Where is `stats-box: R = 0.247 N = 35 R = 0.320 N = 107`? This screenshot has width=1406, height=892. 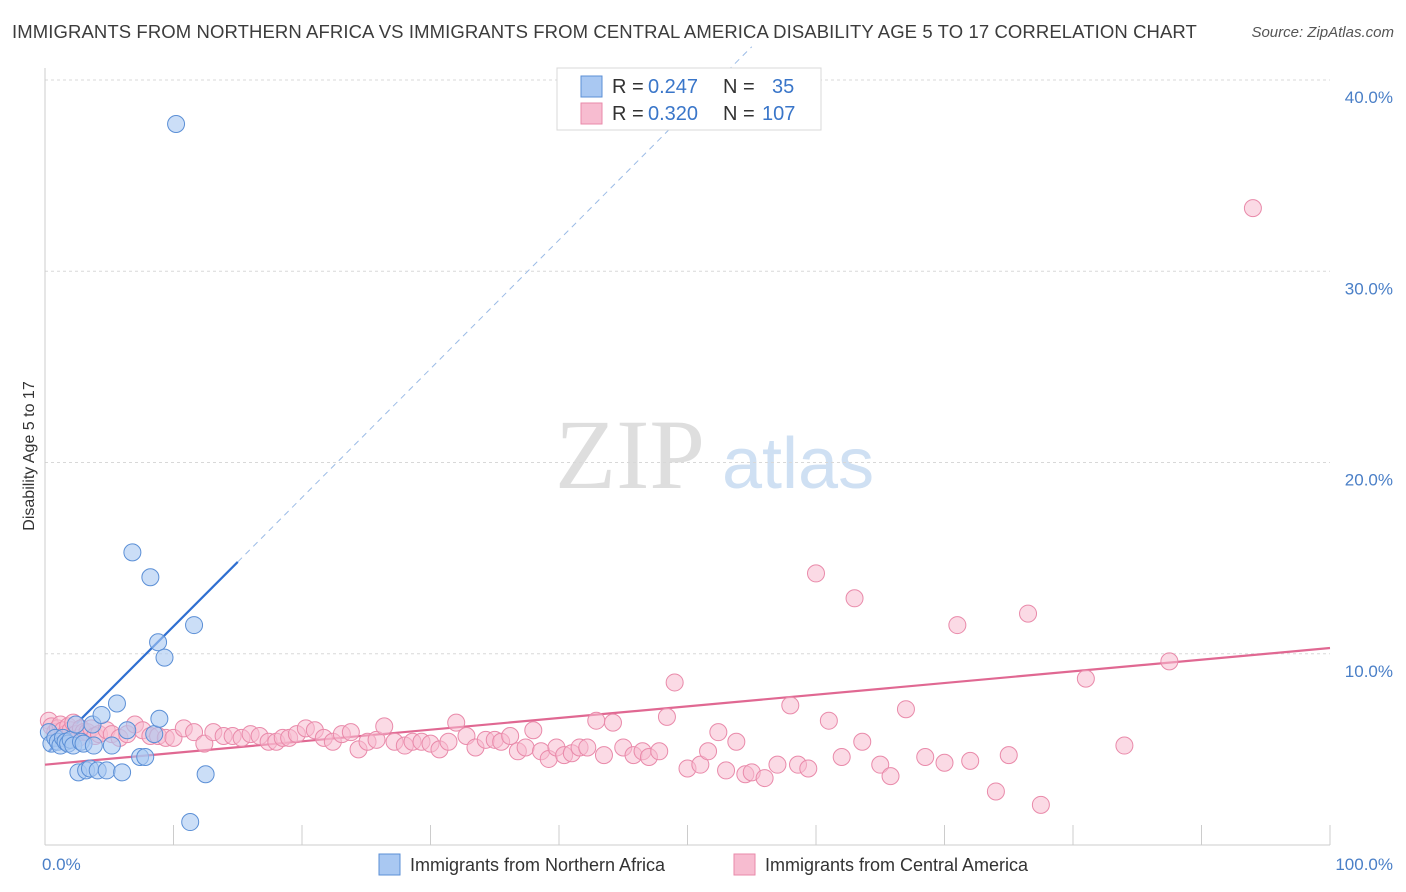
stats-box: R = 0.247 N = 35 R = 0.320 N = 107 is located at coordinates (689, 99).